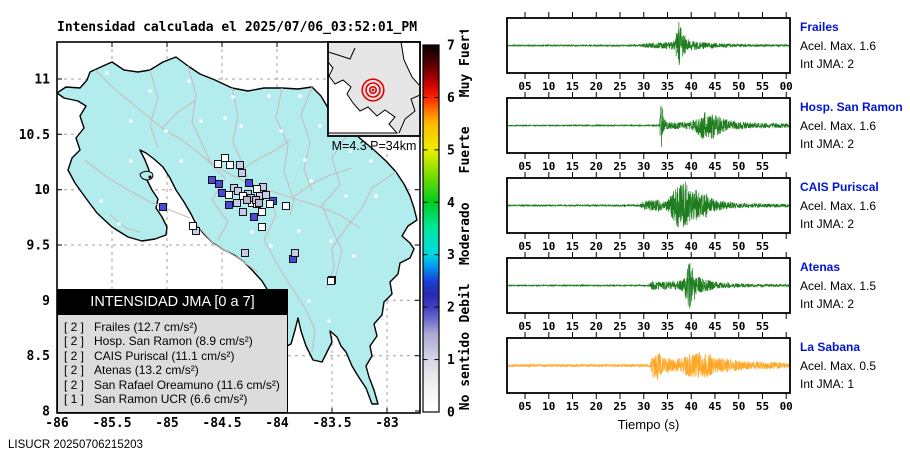 The width and height of the screenshot is (910, 460). Describe the element at coordinates (451, 360) in the screenshot. I see `colorbar-tick-label: 1` at that location.